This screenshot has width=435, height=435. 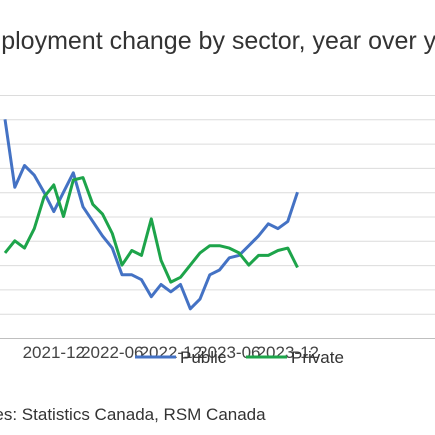 What do you see at coordinates (54, 352) in the screenshot?
I see `x-tick-label: 2021-12` at bounding box center [54, 352].